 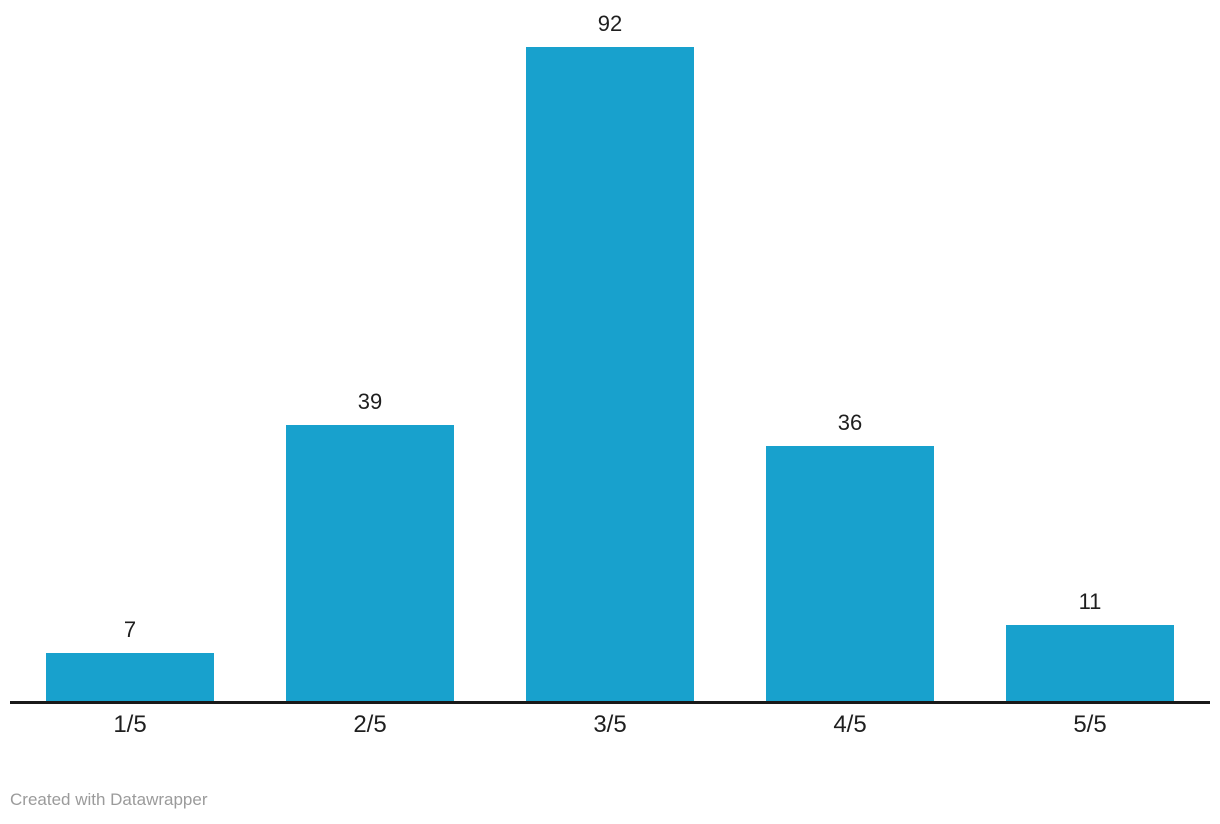 What do you see at coordinates (370, 724) in the screenshot?
I see `x-tick-label: 2/5` at bounding box center [370, 724].